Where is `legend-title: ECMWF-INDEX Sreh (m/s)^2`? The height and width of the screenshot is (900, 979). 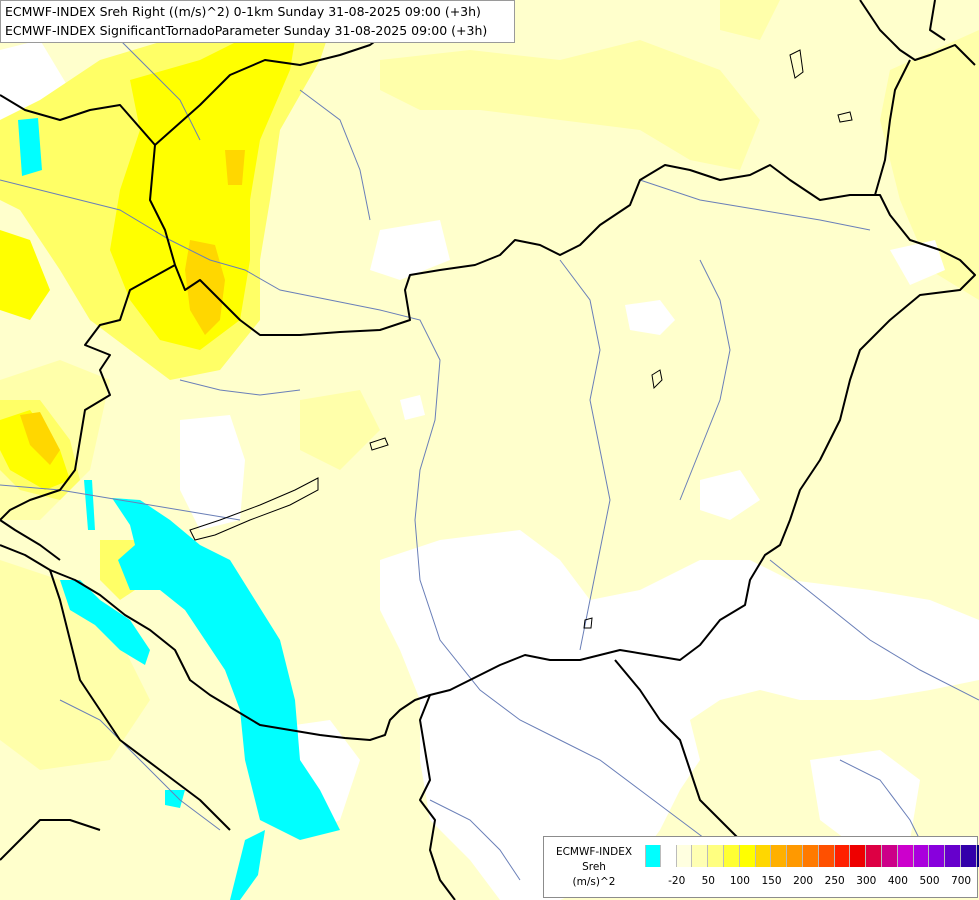 legend-title: ECMWF-INDEX Sreh (m/s)^2 is located at coordinates (594, 867).